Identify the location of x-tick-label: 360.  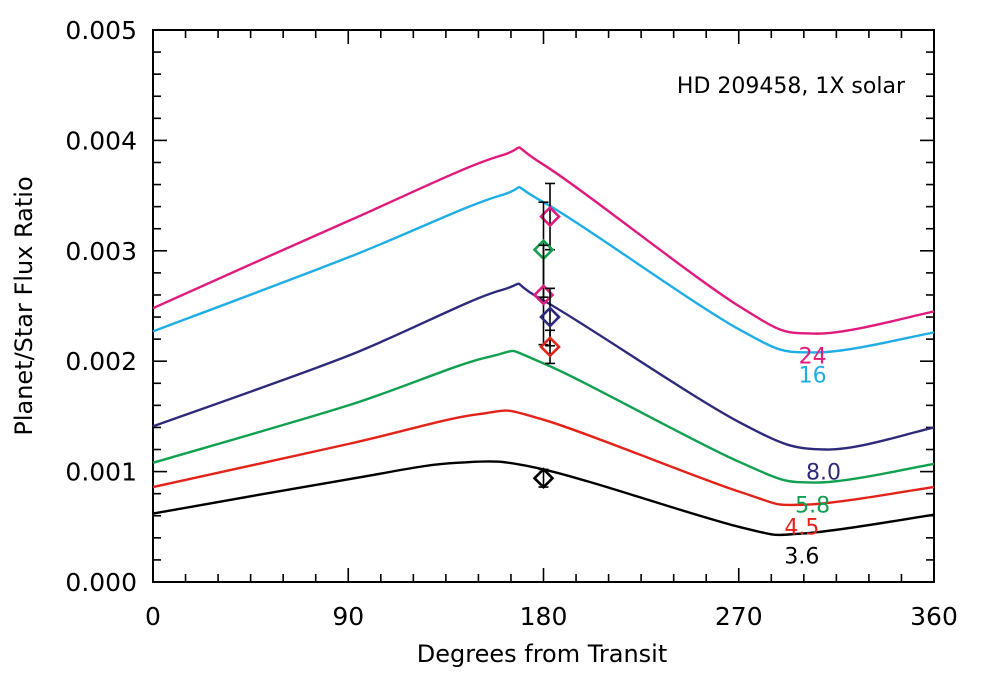
(934, 616).